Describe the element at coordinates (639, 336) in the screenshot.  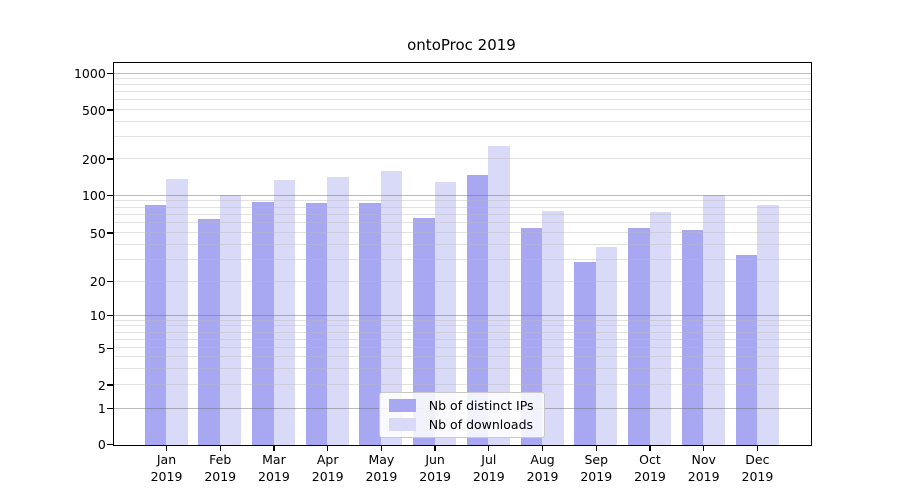
I see `bar-distinct-ips-oct` at that location.